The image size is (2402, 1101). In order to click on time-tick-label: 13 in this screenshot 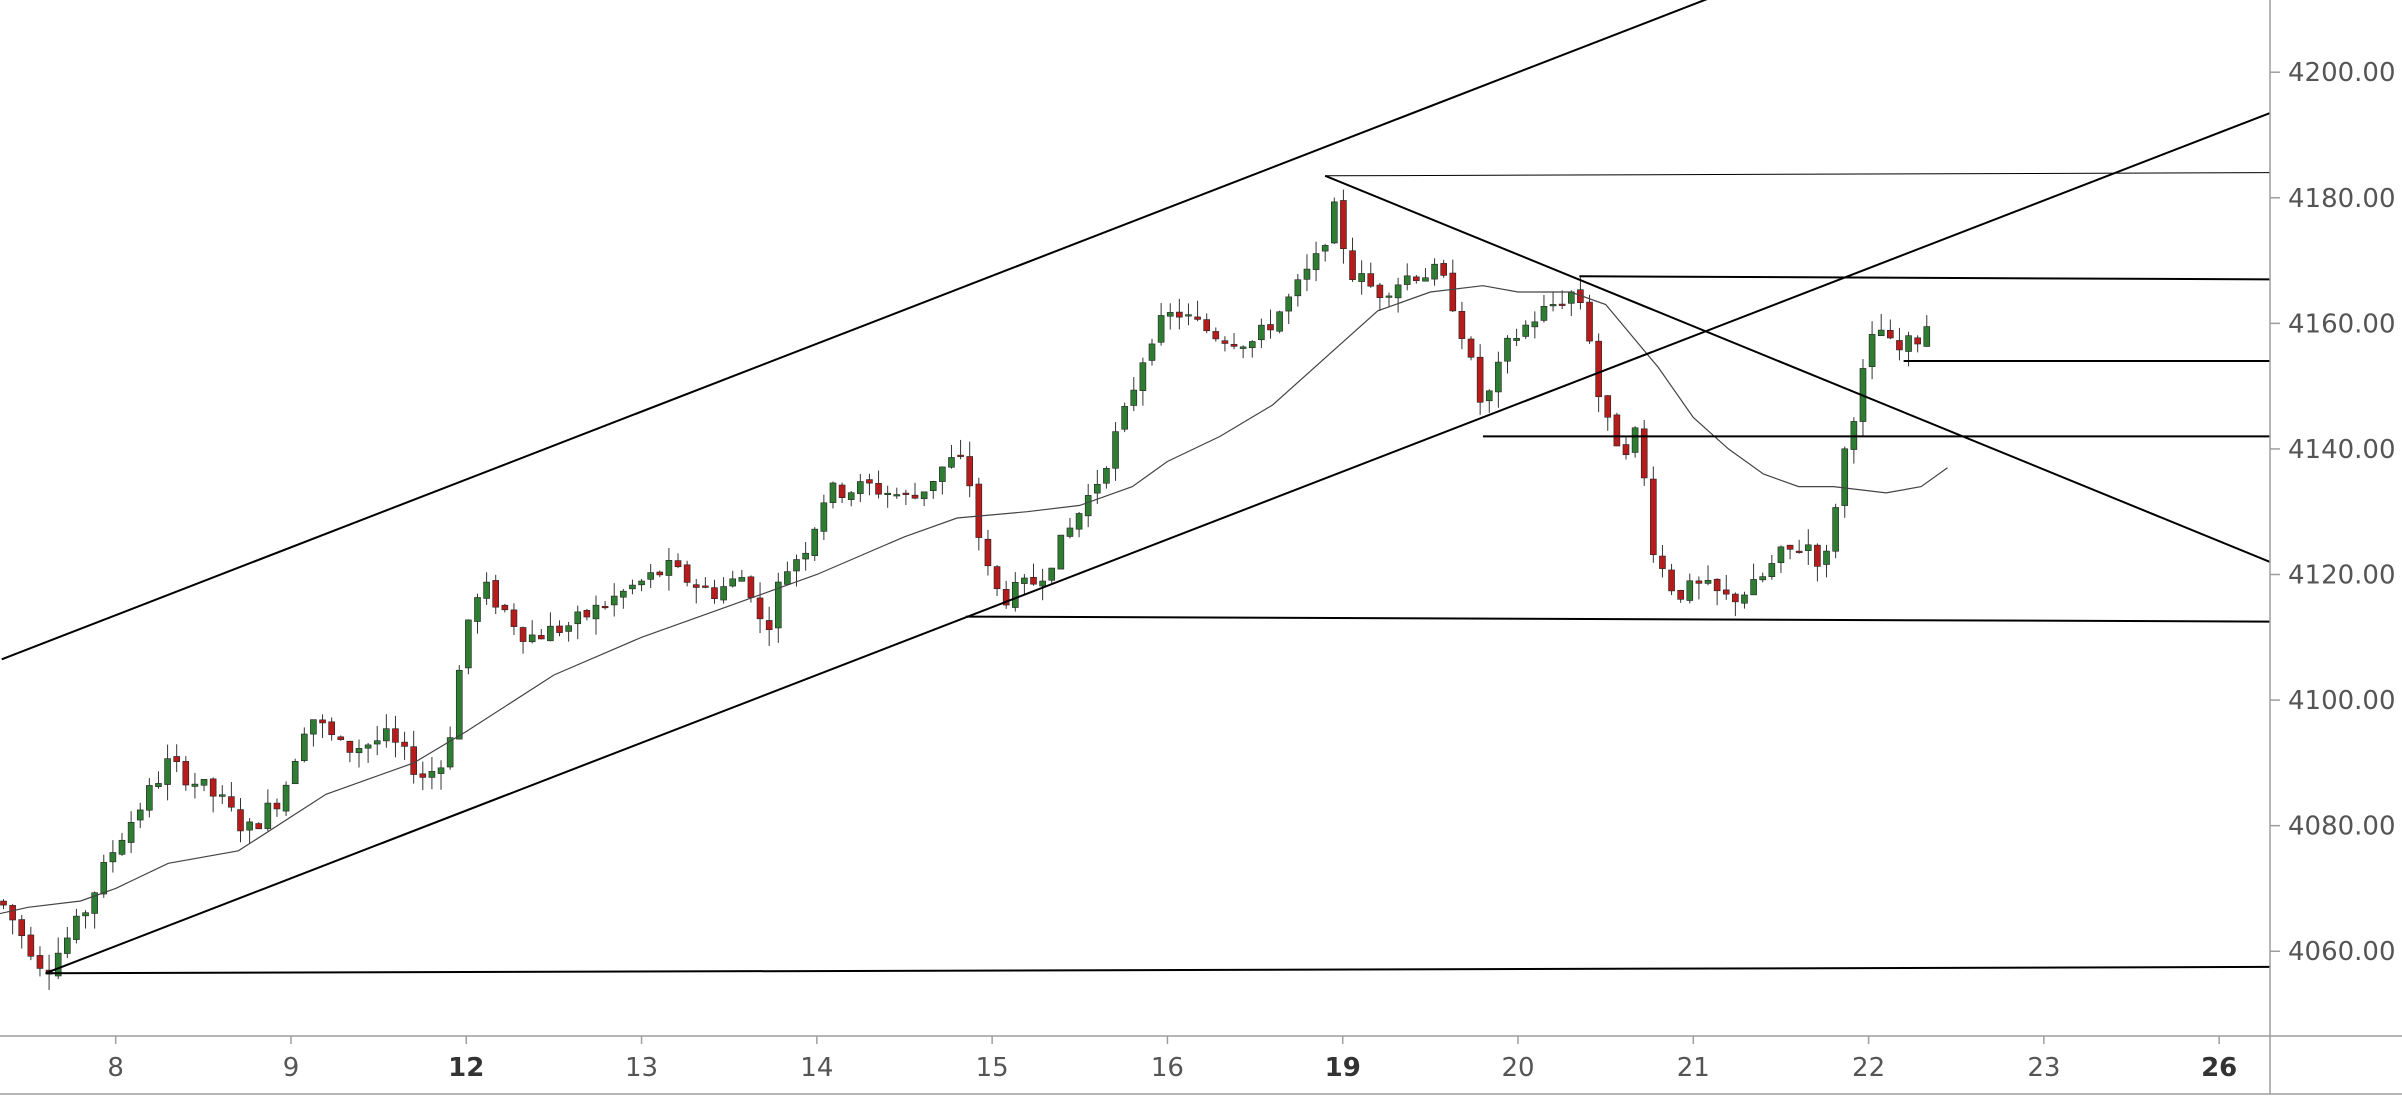, I will do `click(641, 1068)`.